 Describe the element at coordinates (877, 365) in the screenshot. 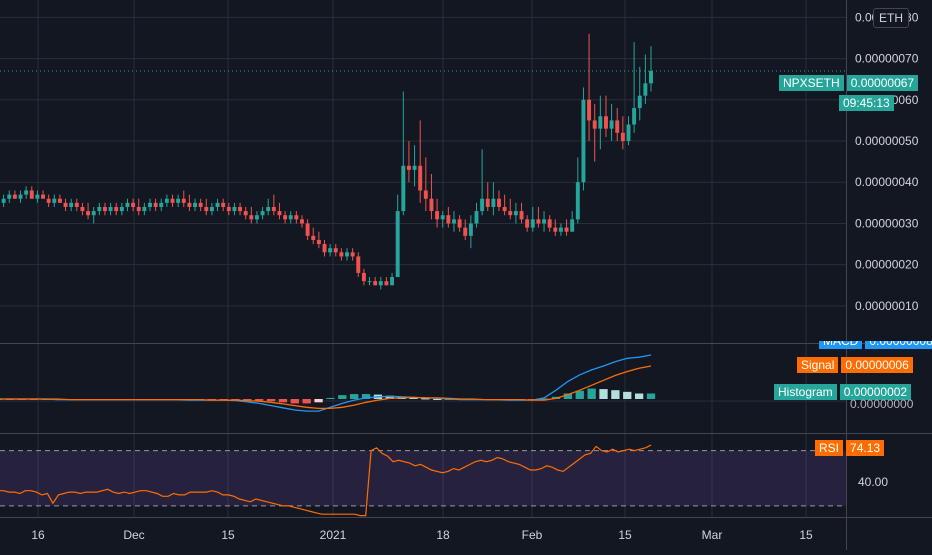

I see `signal-value: 0.00000006` at that location.